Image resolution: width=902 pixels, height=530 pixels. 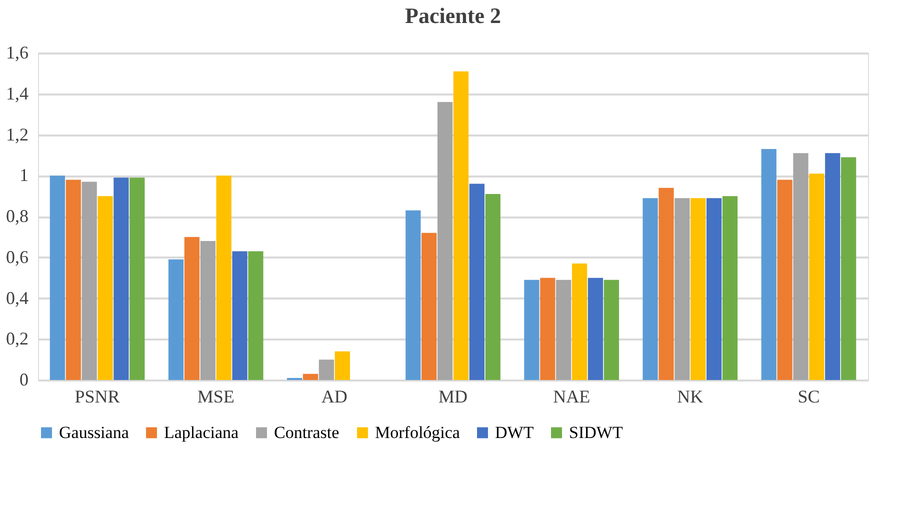 What do you see at coordinates (334, 396) in the screenshot?
I see `x-tick-label: AD` at bounding box center [334, 396].